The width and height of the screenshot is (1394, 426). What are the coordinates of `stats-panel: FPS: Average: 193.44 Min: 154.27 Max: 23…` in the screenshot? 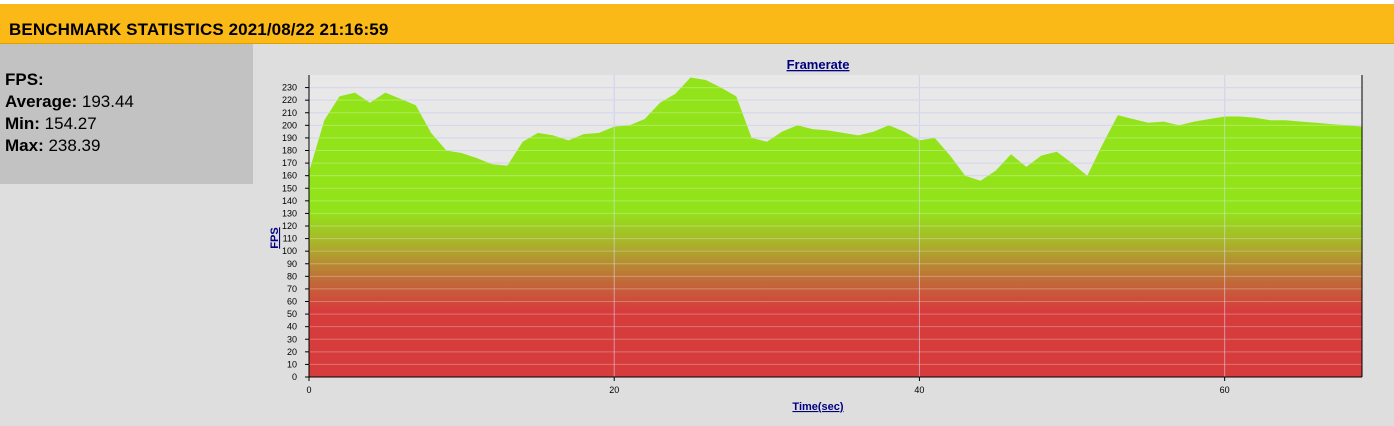 It's located at (126, 114).